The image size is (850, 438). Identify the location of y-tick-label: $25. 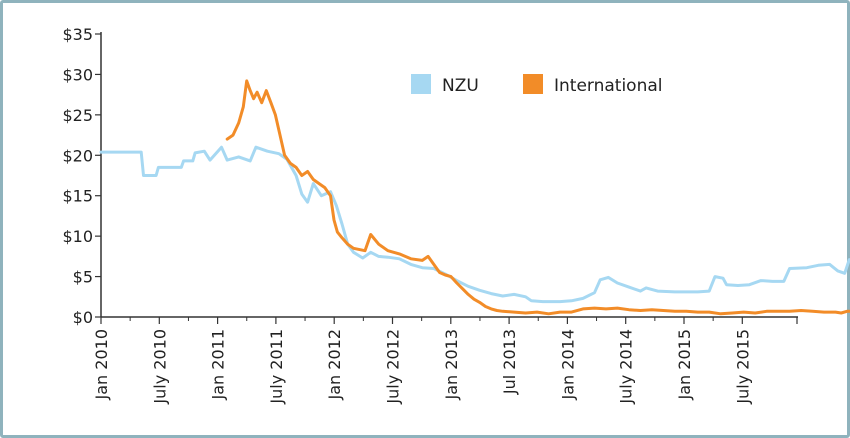
(77, 115).